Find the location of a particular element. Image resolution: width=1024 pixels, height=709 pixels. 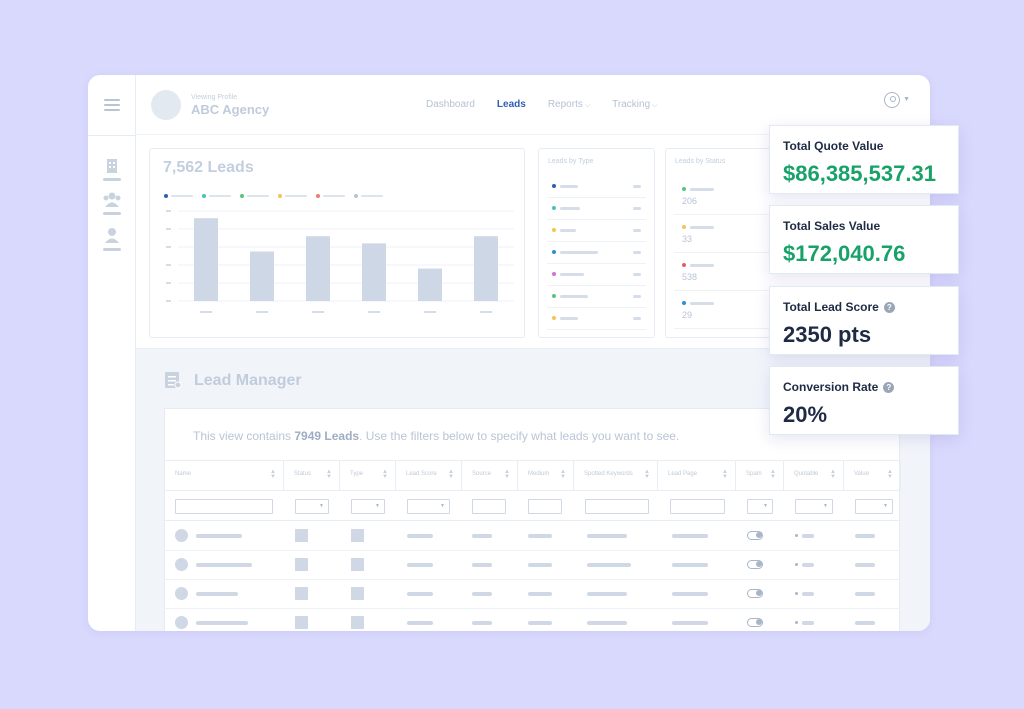

column-header: Spam ▲ ▼ is located at coordinates (760, 476).